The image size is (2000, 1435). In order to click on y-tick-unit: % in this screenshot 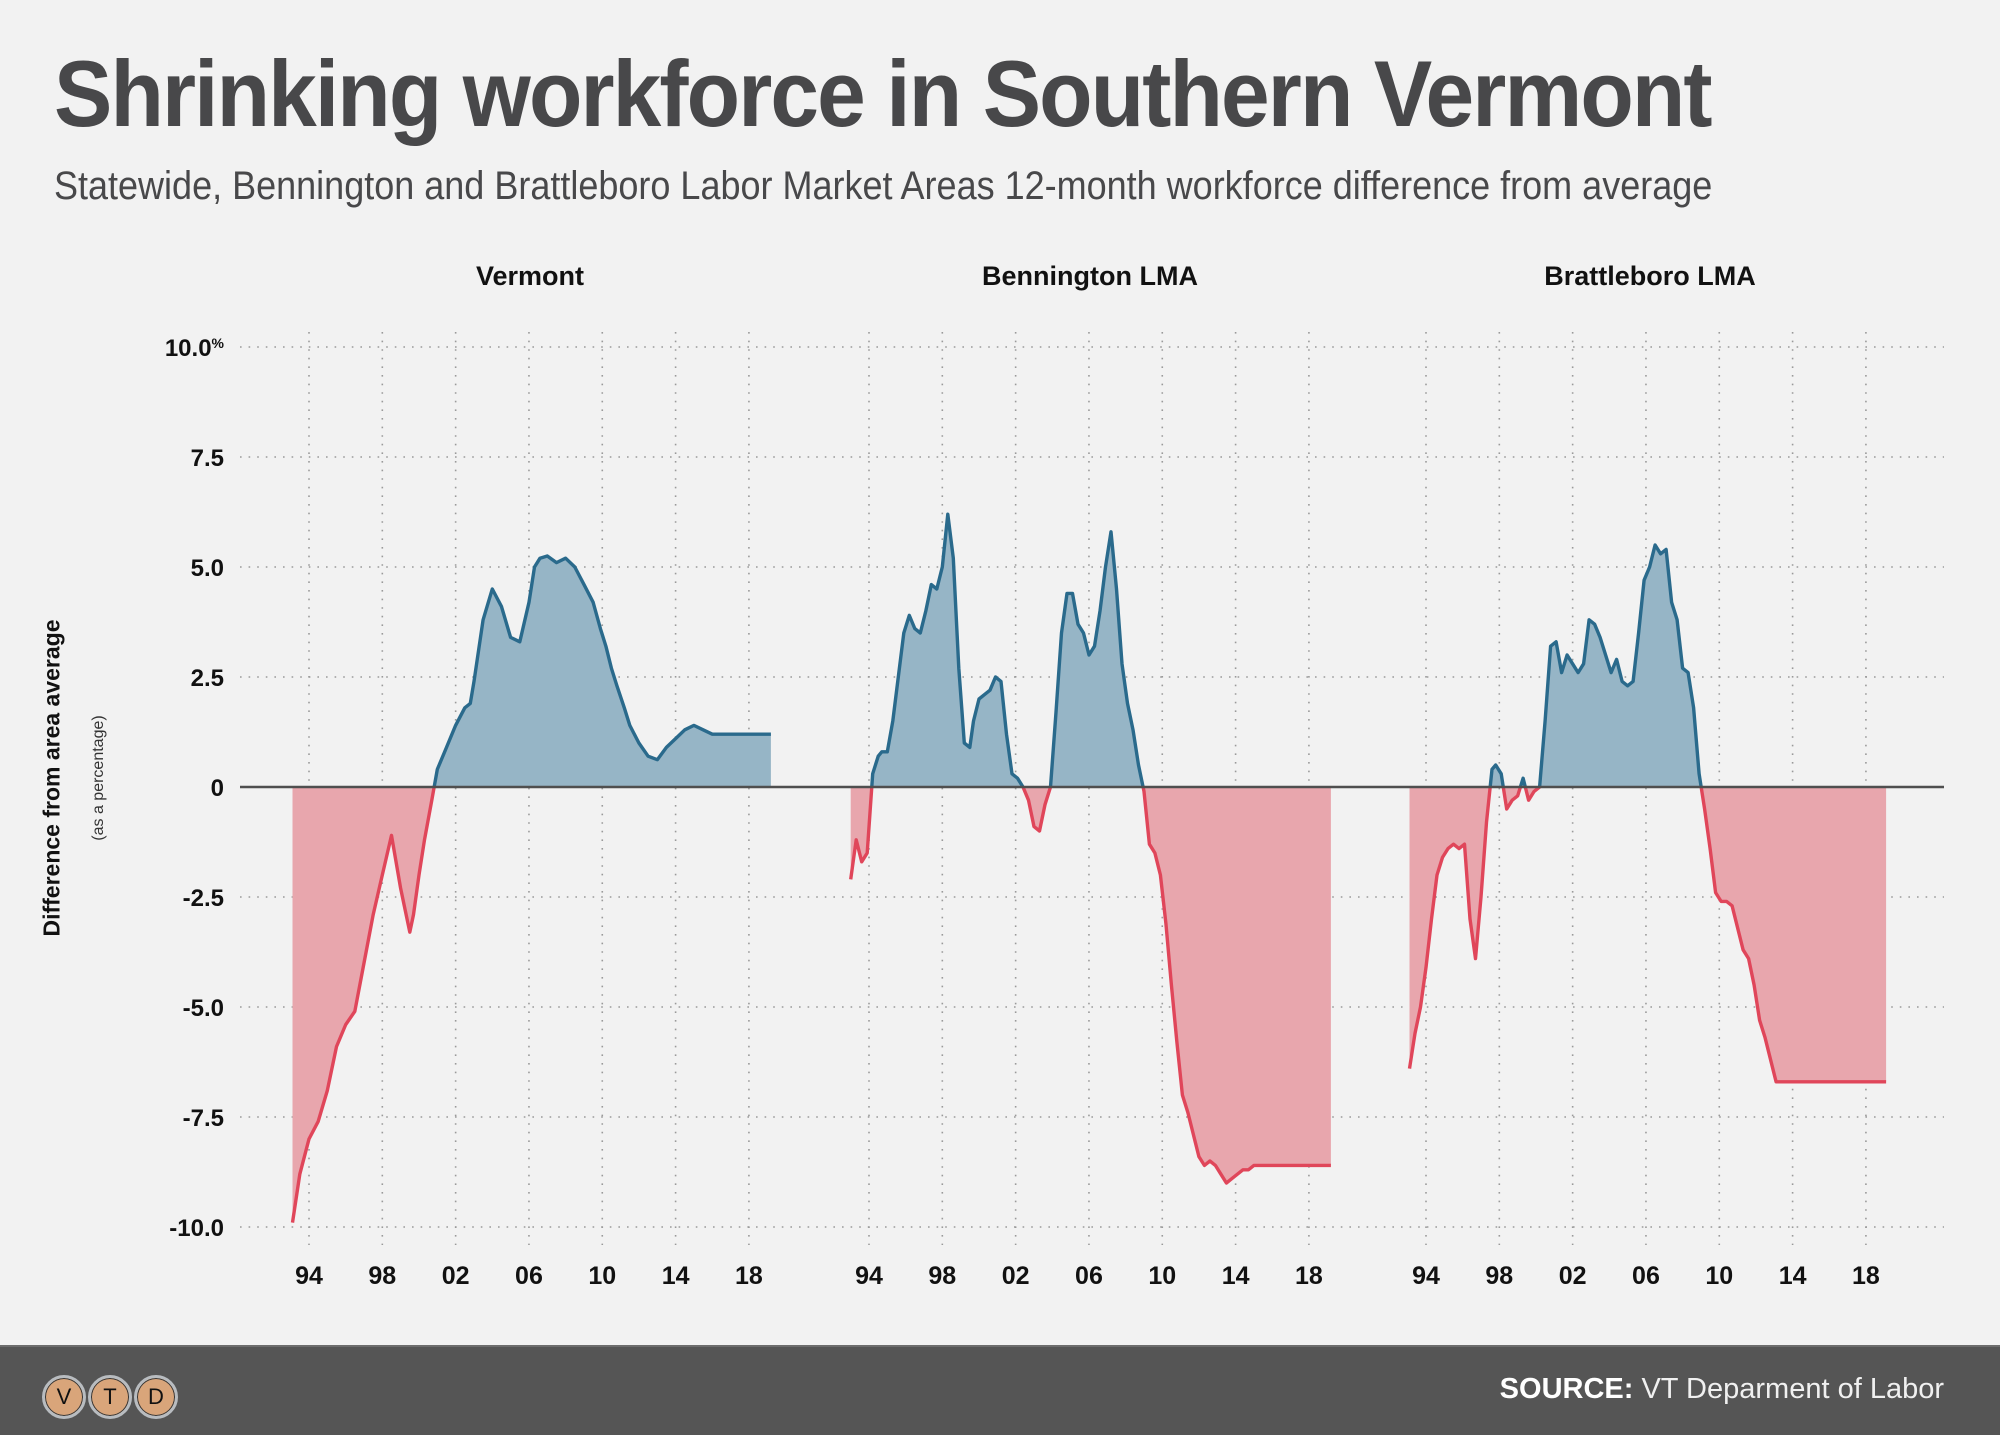, I will do `click(218, 343)`.